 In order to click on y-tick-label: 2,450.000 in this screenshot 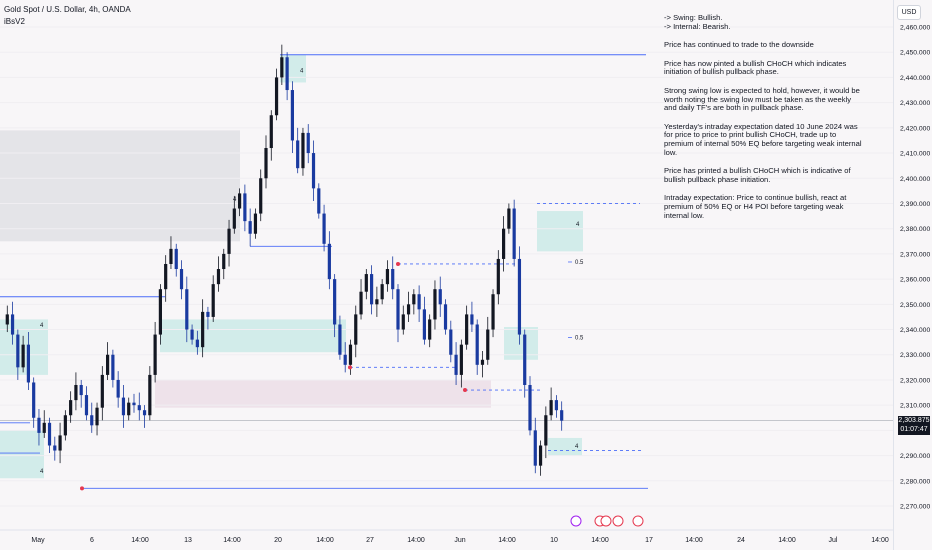, I will do `click(915, 53)`.